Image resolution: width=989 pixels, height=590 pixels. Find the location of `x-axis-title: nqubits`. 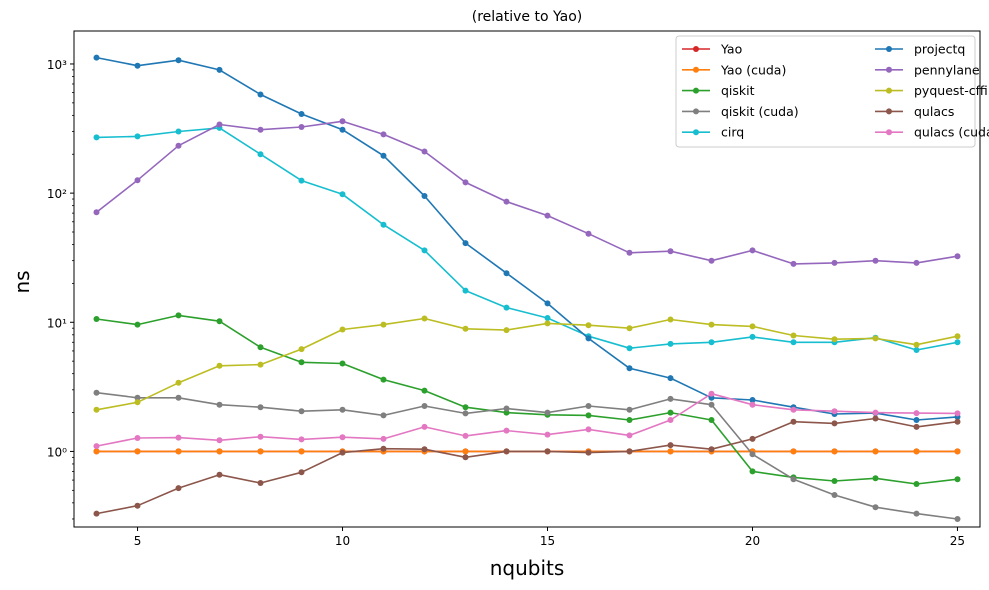

x-axis-title: nqubits is located at coordinates (527, 568).